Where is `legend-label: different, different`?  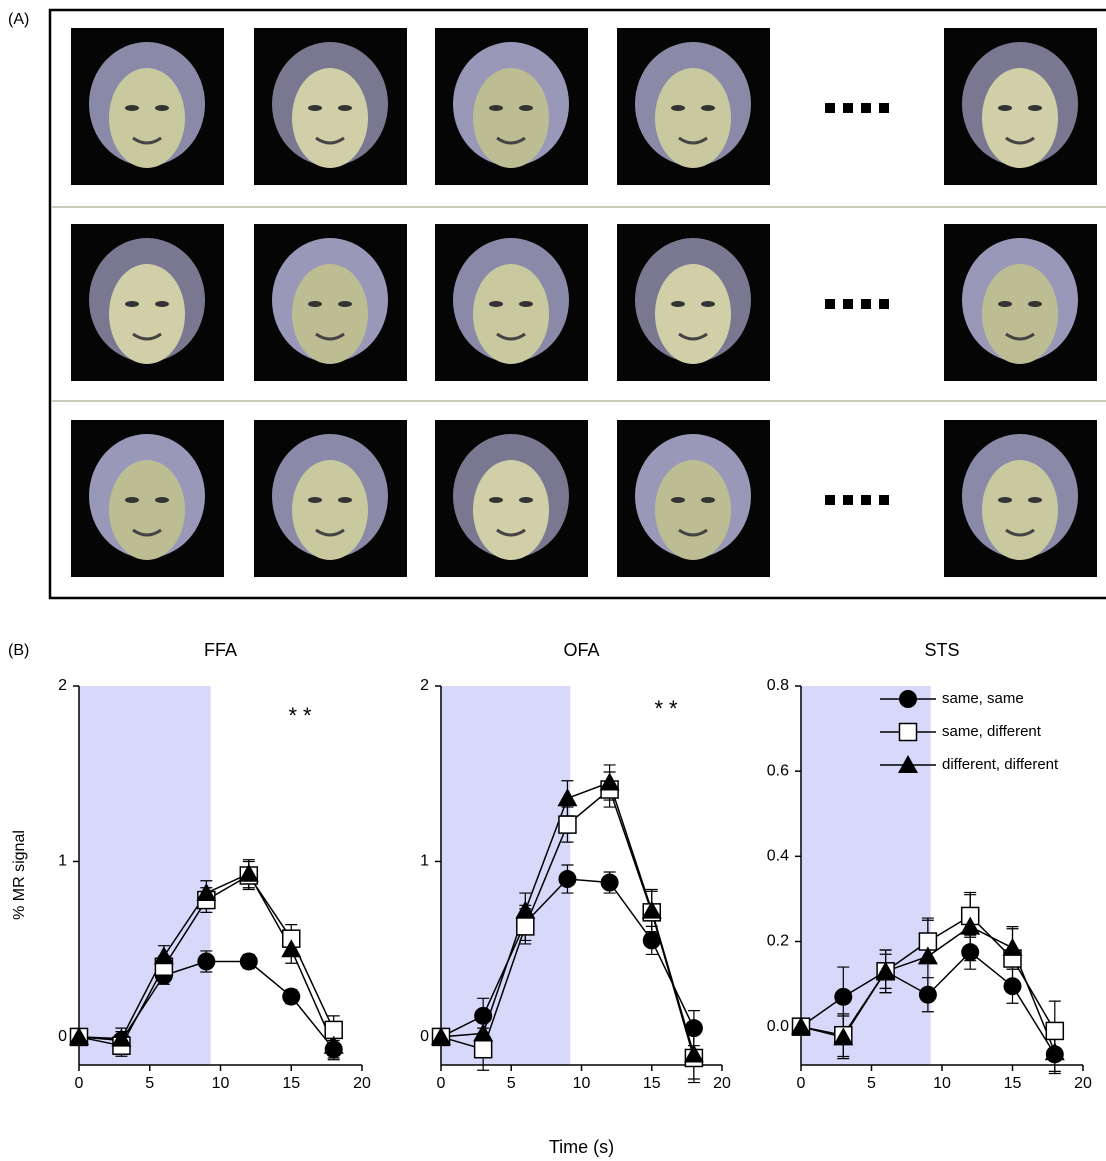 legend-label: different, different is located at coordinates (1000, 764).